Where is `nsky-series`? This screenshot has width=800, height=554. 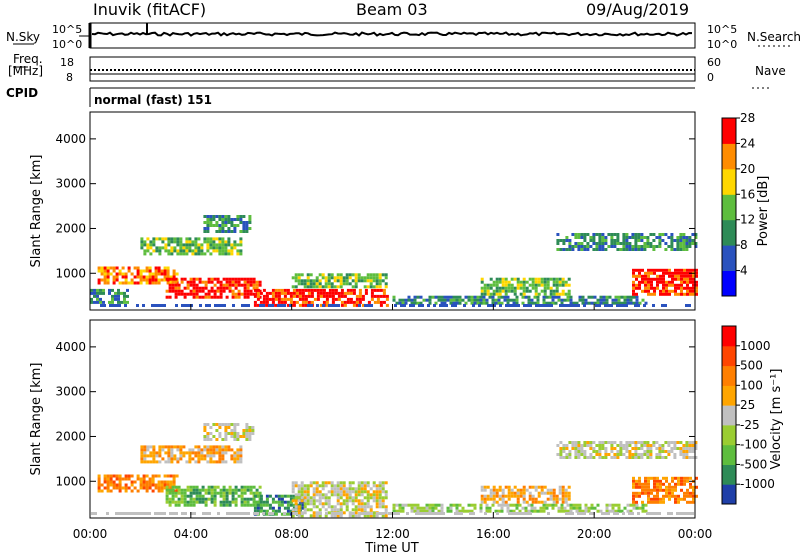 nsky-series is located at coordinates (392, 34).